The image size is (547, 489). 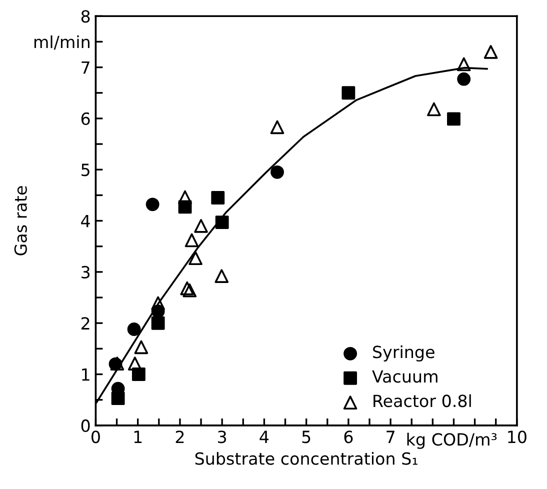 What do you see at coordinates (403, 353) in the screenshot?
I see `legend-label: Syringe` at bounding box center [403, 353].